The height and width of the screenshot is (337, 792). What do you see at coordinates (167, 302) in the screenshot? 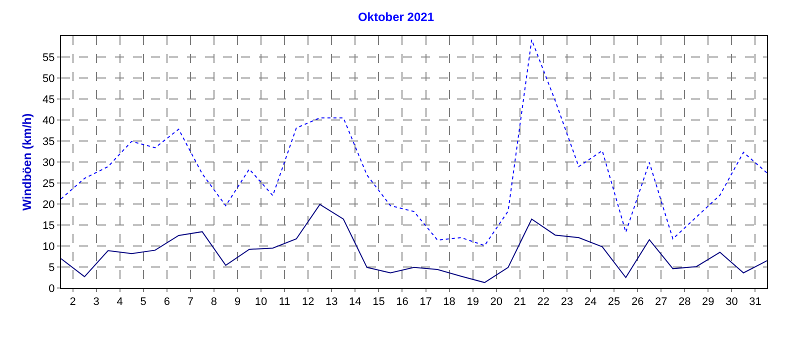
I see `x-tick-label: 6` at bounding box center [167, 302].